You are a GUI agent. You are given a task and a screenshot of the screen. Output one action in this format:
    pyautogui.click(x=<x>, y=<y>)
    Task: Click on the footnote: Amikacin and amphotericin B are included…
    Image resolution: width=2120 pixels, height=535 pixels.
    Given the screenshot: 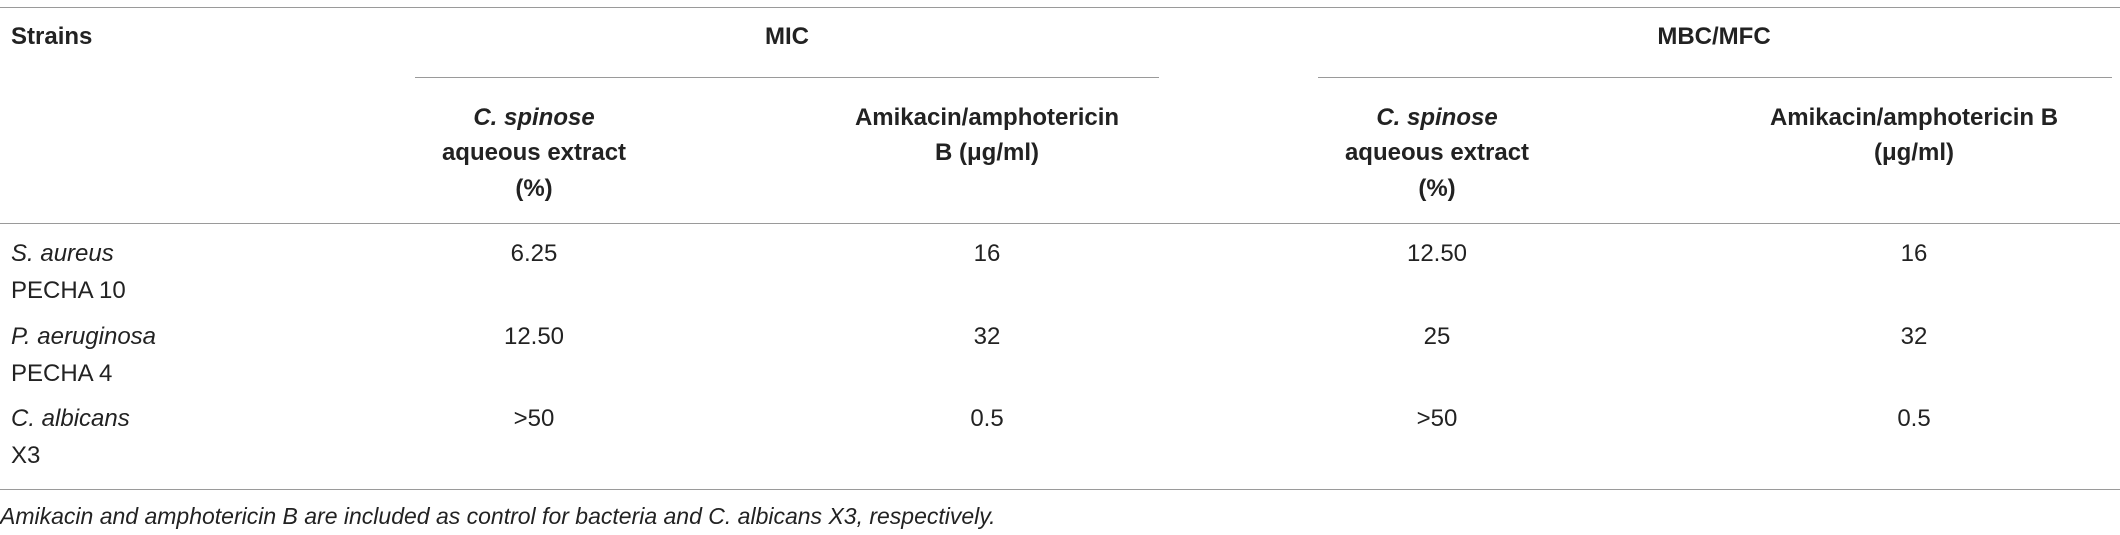 What is the action you would take?
    pyautogui.click(x=498, y=516)
    